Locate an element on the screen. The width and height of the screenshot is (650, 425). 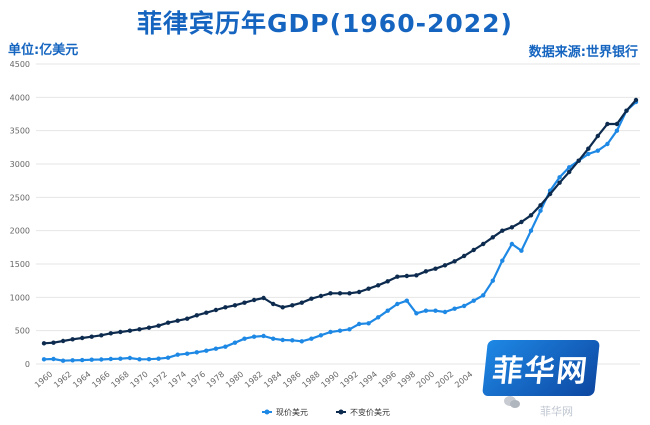
y-tick-label: 2000 is located at coordinates (20, 231).